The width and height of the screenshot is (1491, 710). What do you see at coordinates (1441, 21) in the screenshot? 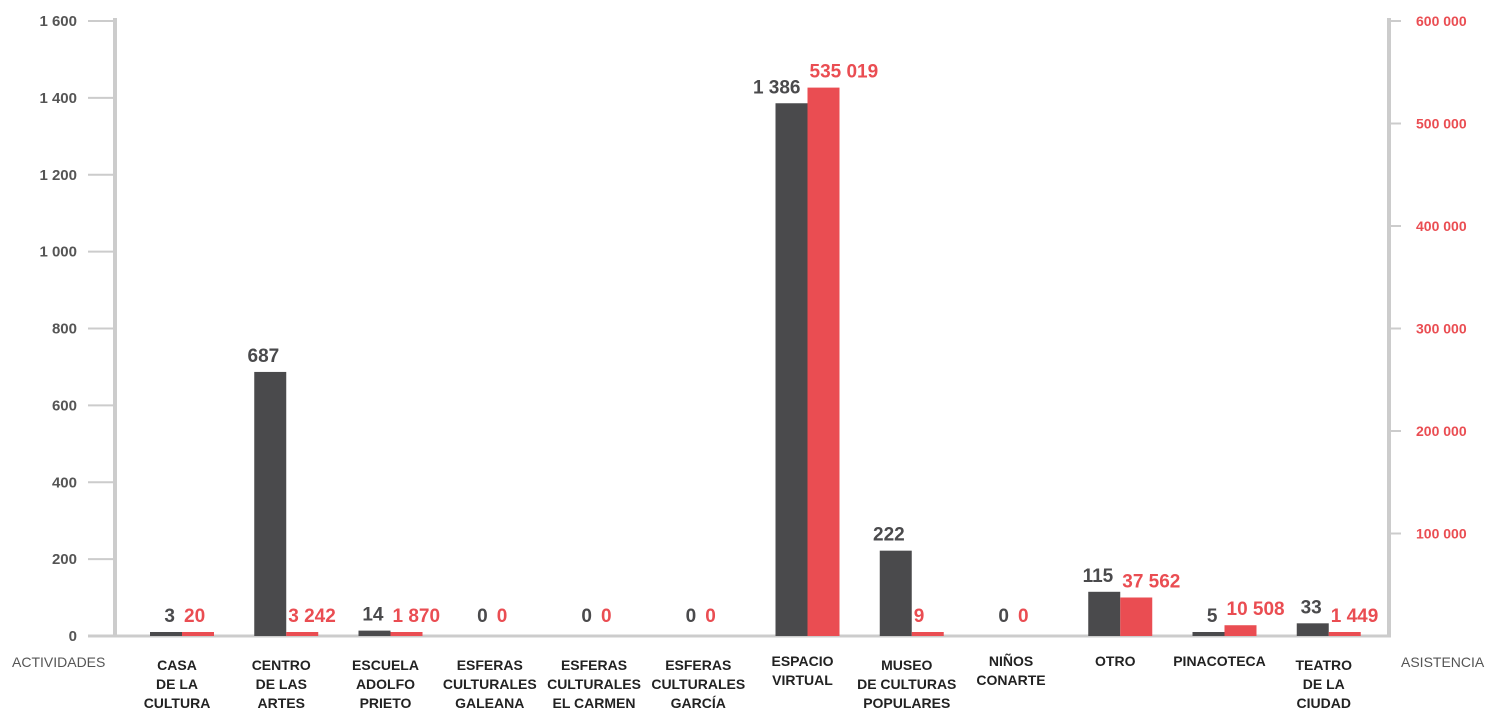
I see `right-tick-label: 600 000` at bounding box center [1441, 21].